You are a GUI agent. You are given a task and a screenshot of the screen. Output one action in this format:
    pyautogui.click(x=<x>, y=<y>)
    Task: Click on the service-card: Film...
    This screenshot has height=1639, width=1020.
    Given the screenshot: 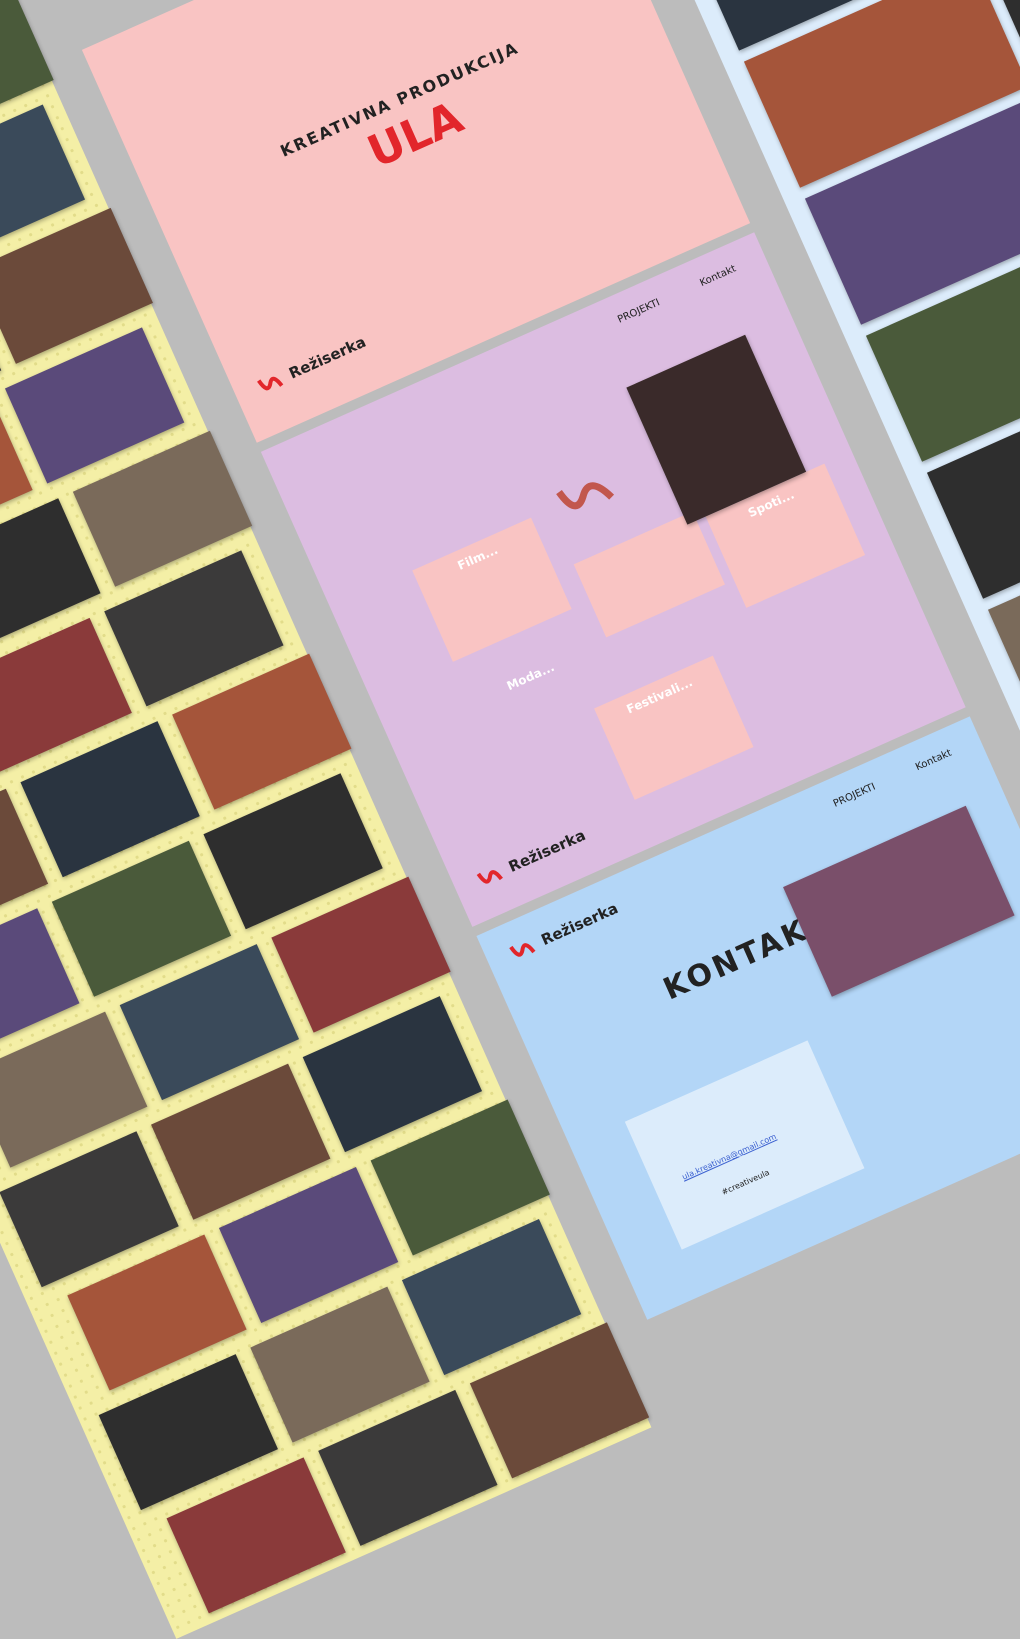 What is the action you would take?
    pyautogui.click(x=492, y=589)
    